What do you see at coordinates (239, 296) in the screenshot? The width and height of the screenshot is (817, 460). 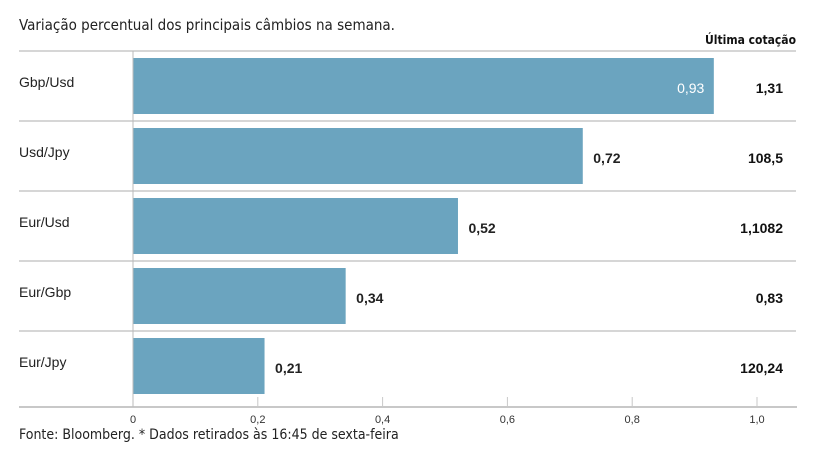 I see `bar-eur-gbp` at bounding box center [239, 296].